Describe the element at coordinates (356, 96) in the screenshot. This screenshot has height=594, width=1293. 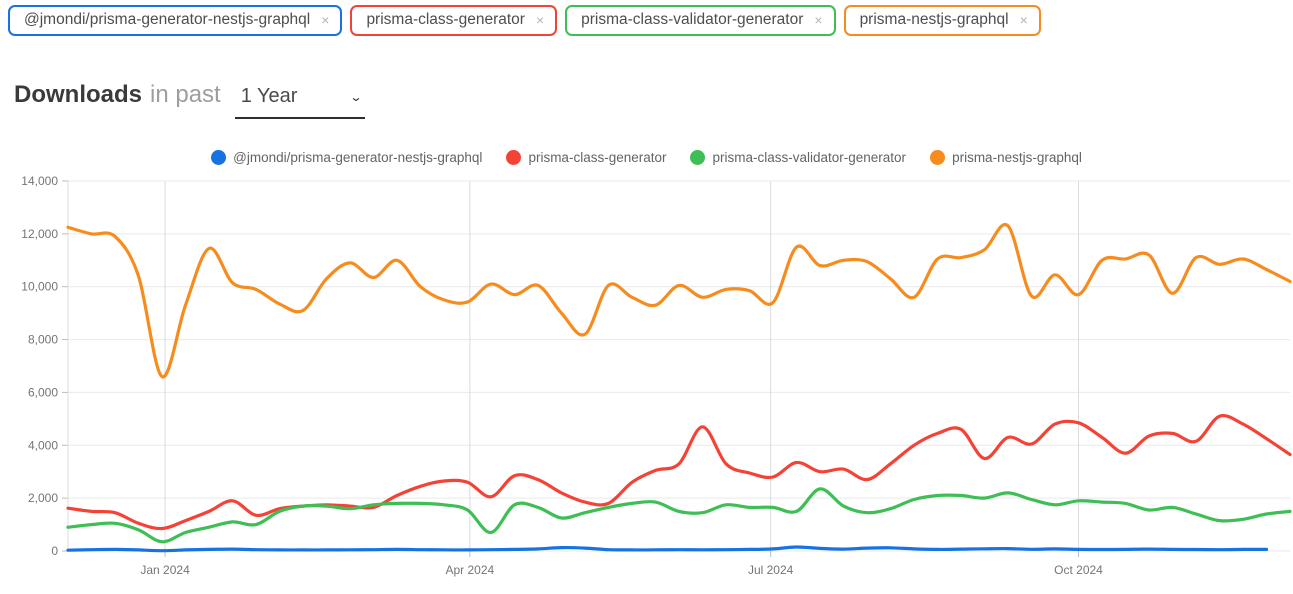
I see `chevron-down-icon: ⌄` at that location.